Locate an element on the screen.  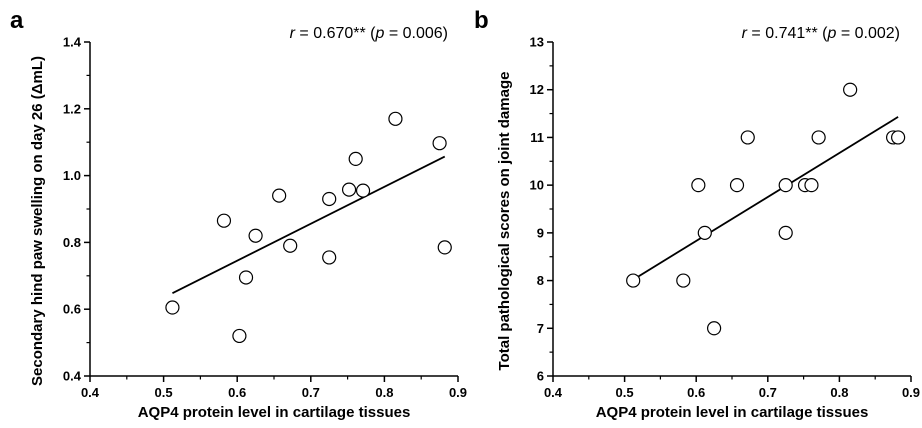
panel-label: b is located at coordinates (481, 20).